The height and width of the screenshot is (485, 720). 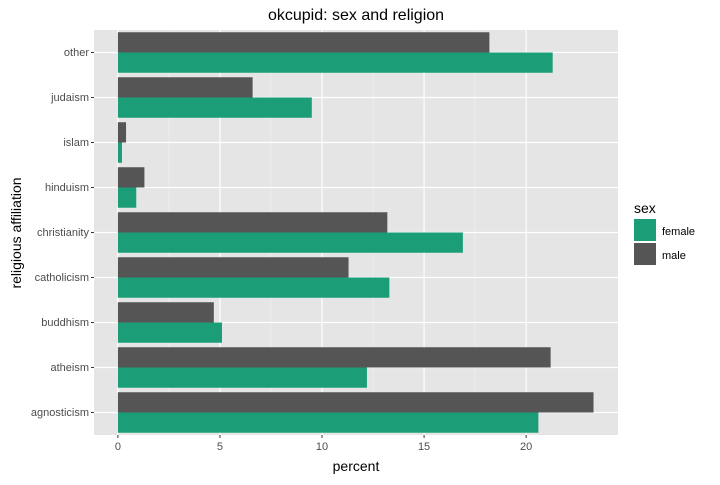 What do you see at coordinates (674, 256) in the screenshot?
I see `legend-label-male: male` at bounding box center [674, 256].